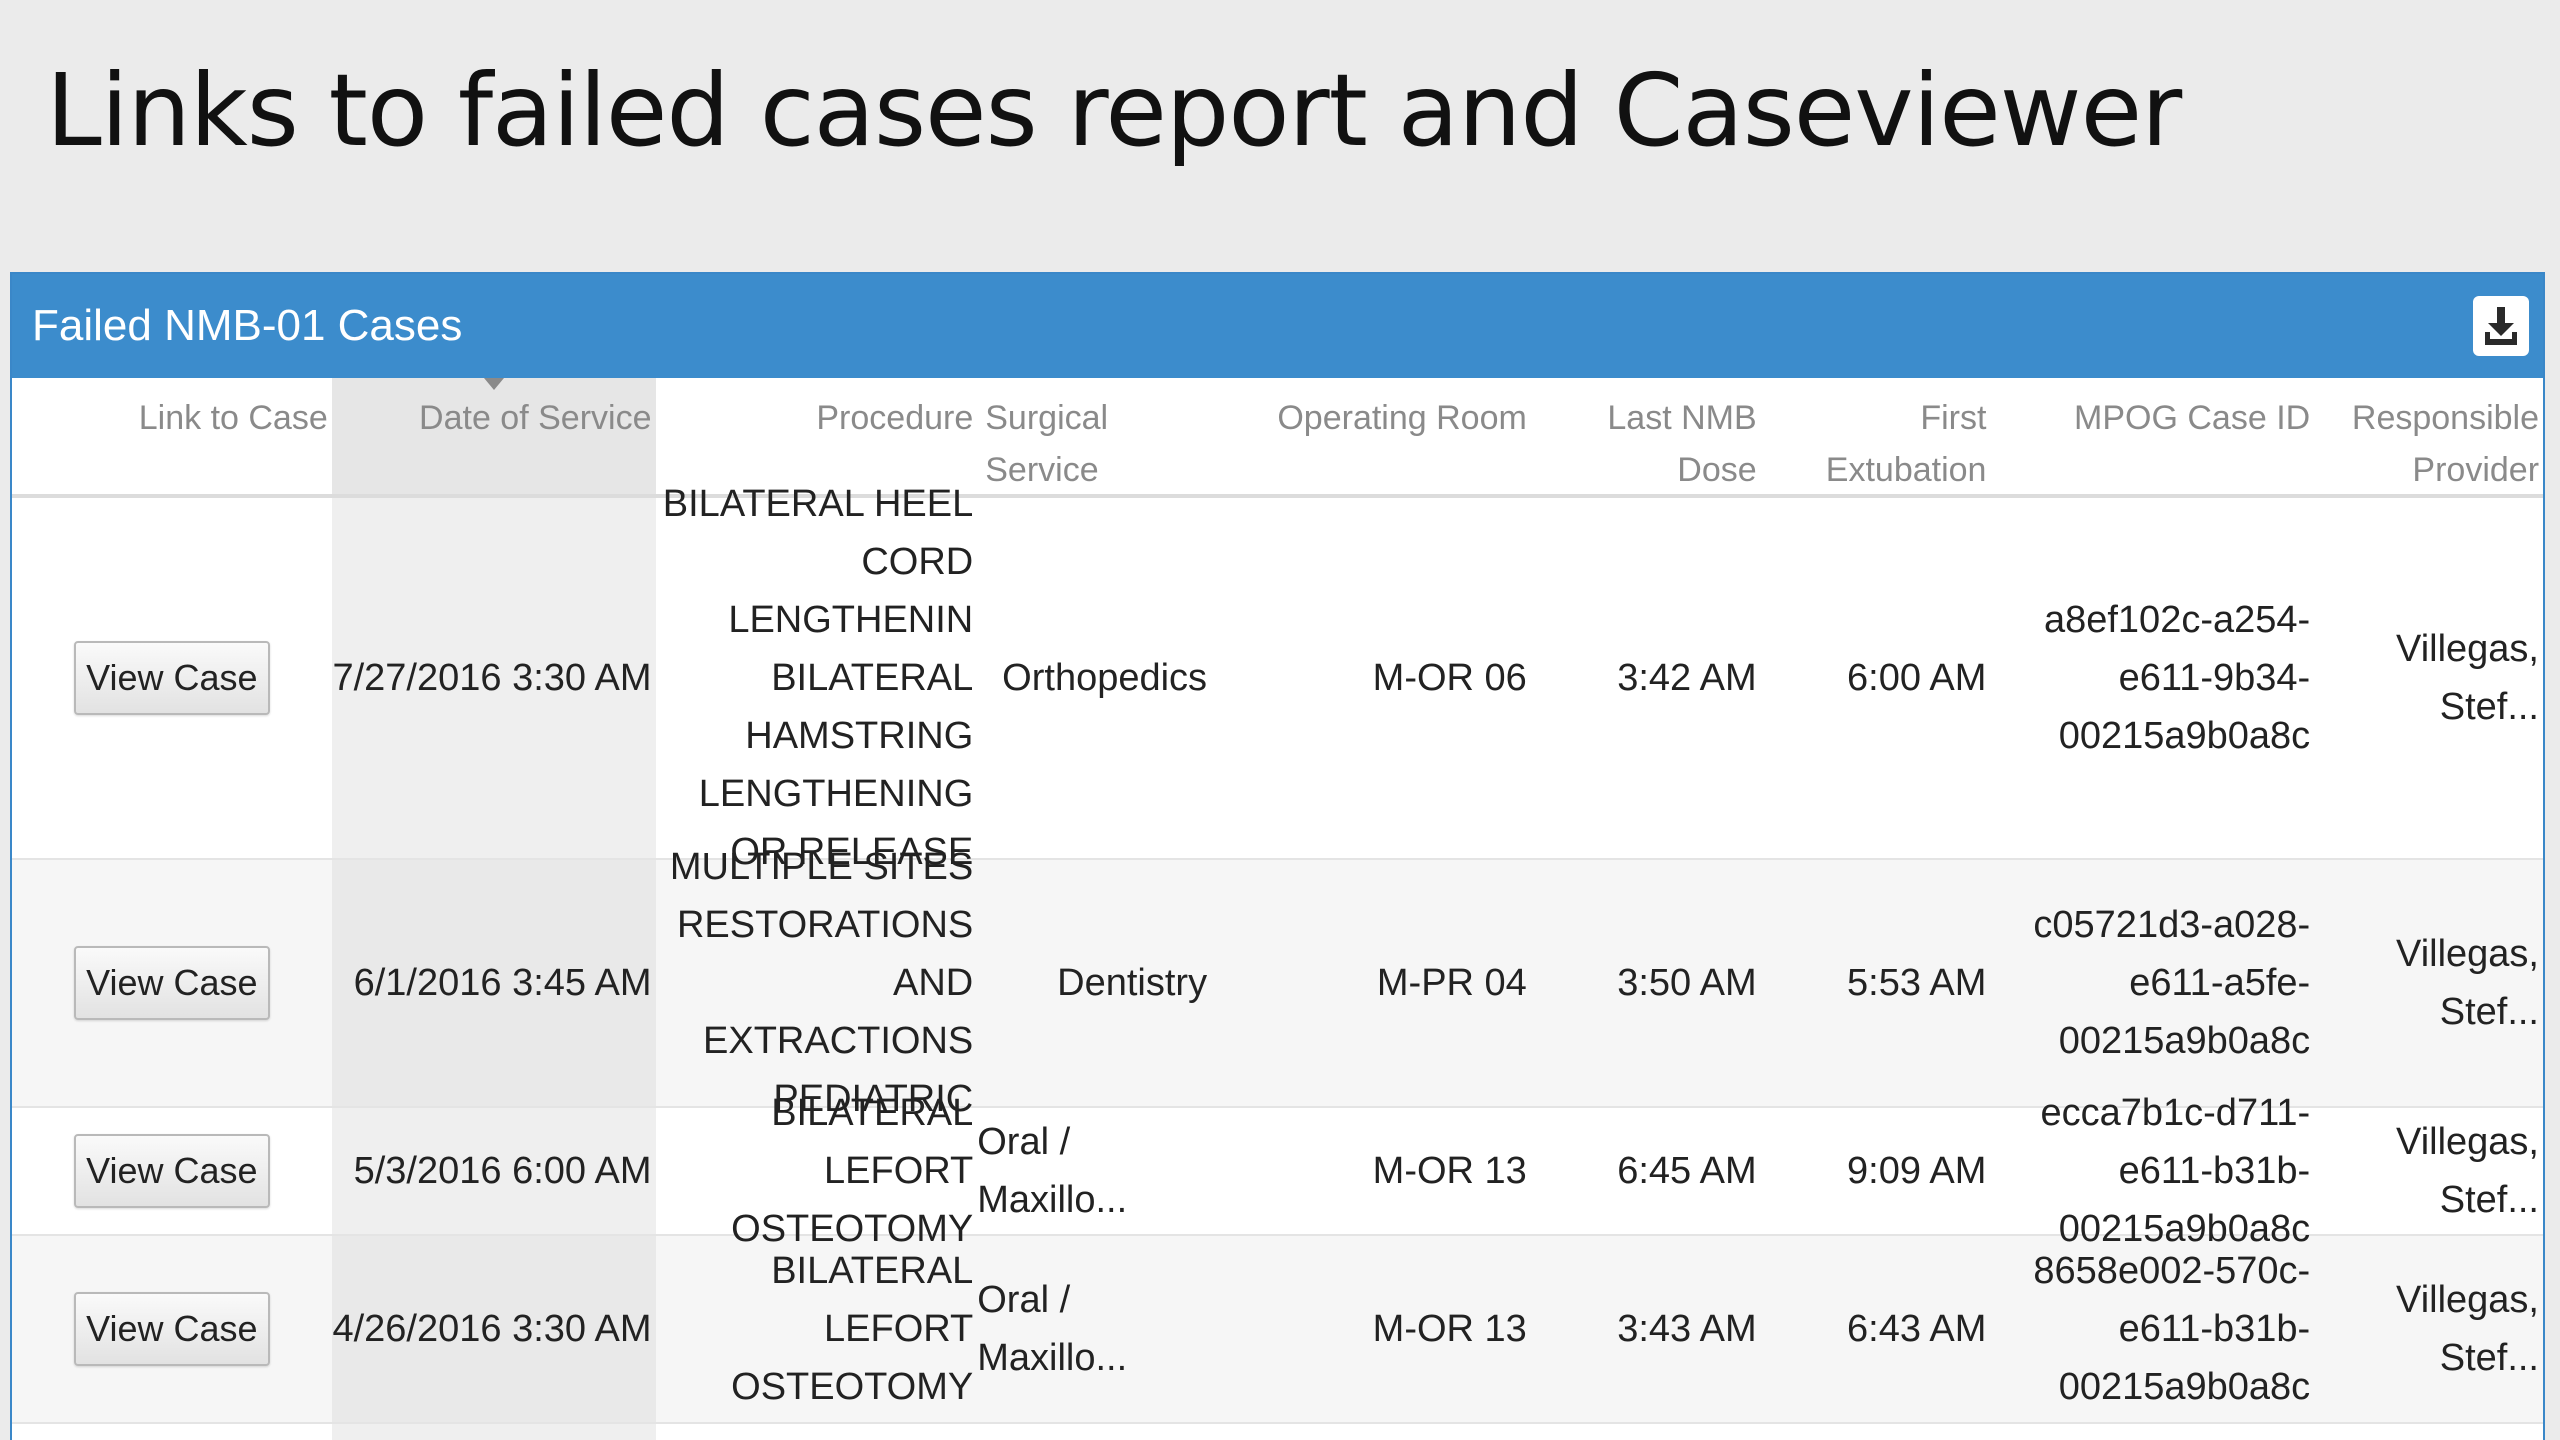 Image resolution: width=2560 pixels, height=1440 pixels. What do you see at coordinates (1047, 444) in the screenshot?
I see `column-header-service: Surgical Service` at bounding box center [1047, 444].